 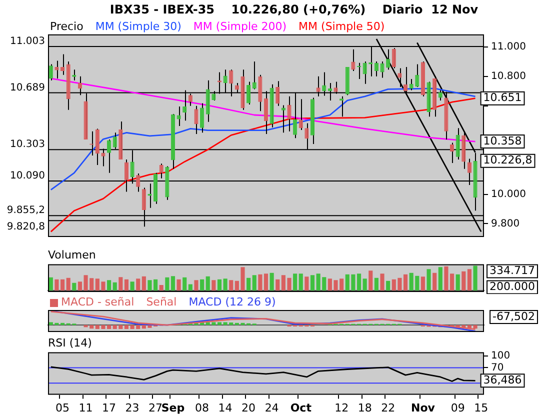 What do you see at coordinates (513, 271) in the screenshot?
I see `text: 334.717` at bounding box center [513, 271].